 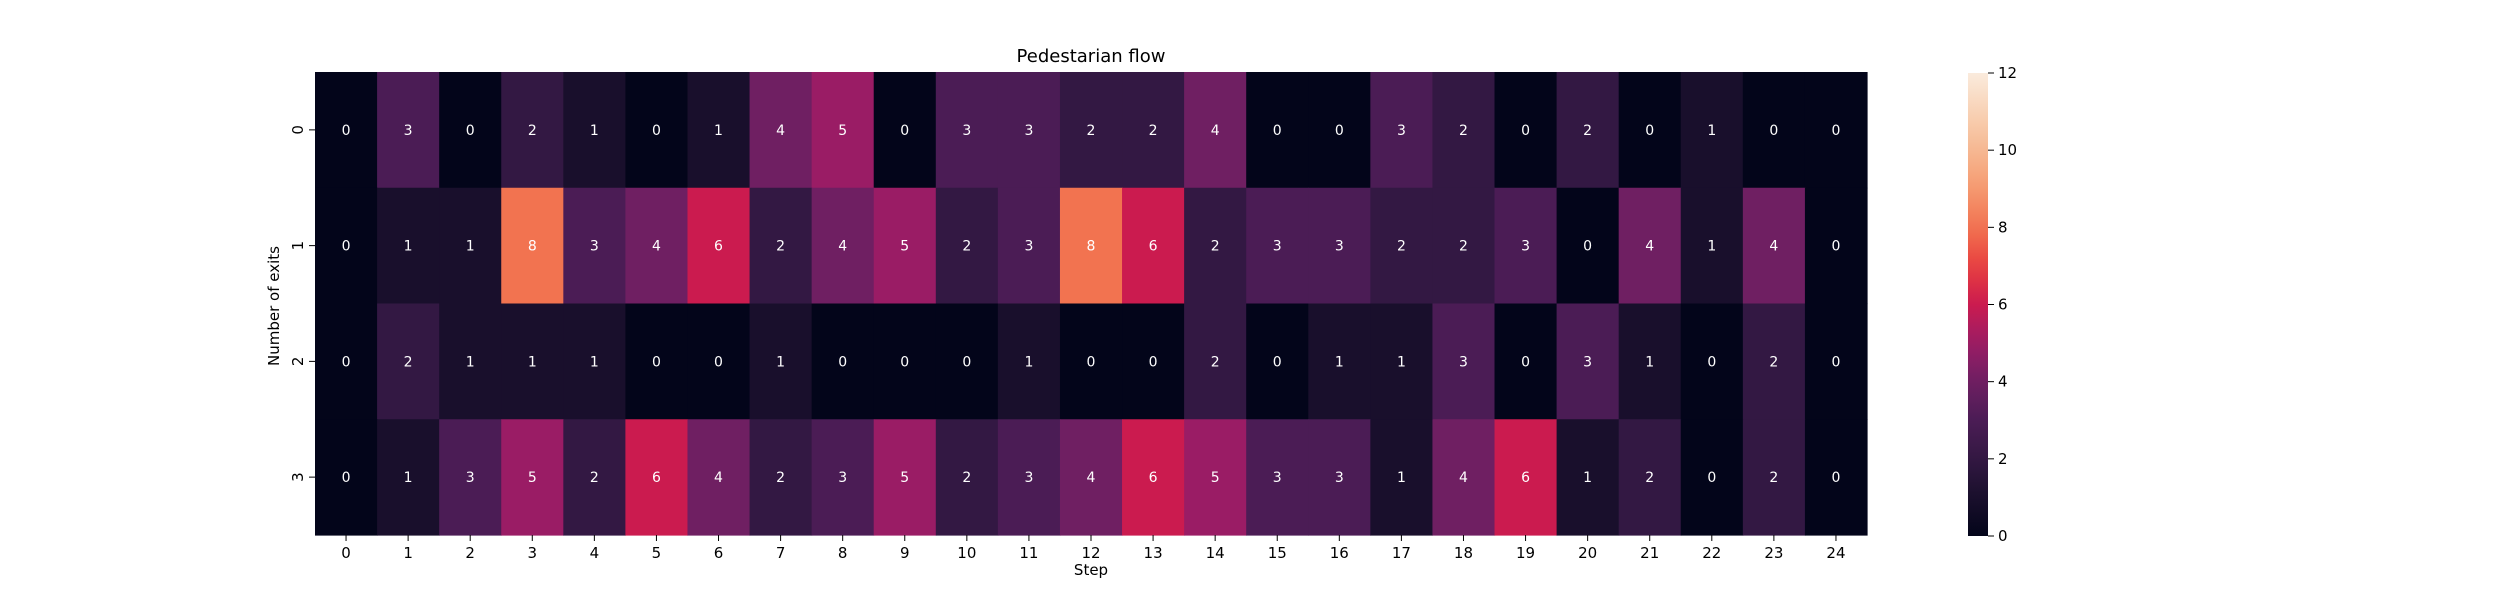 What do you see at coordinates (905, 553) in the screenshot?
I see `x-tick-label: 9` at bounding box center [905, 553].